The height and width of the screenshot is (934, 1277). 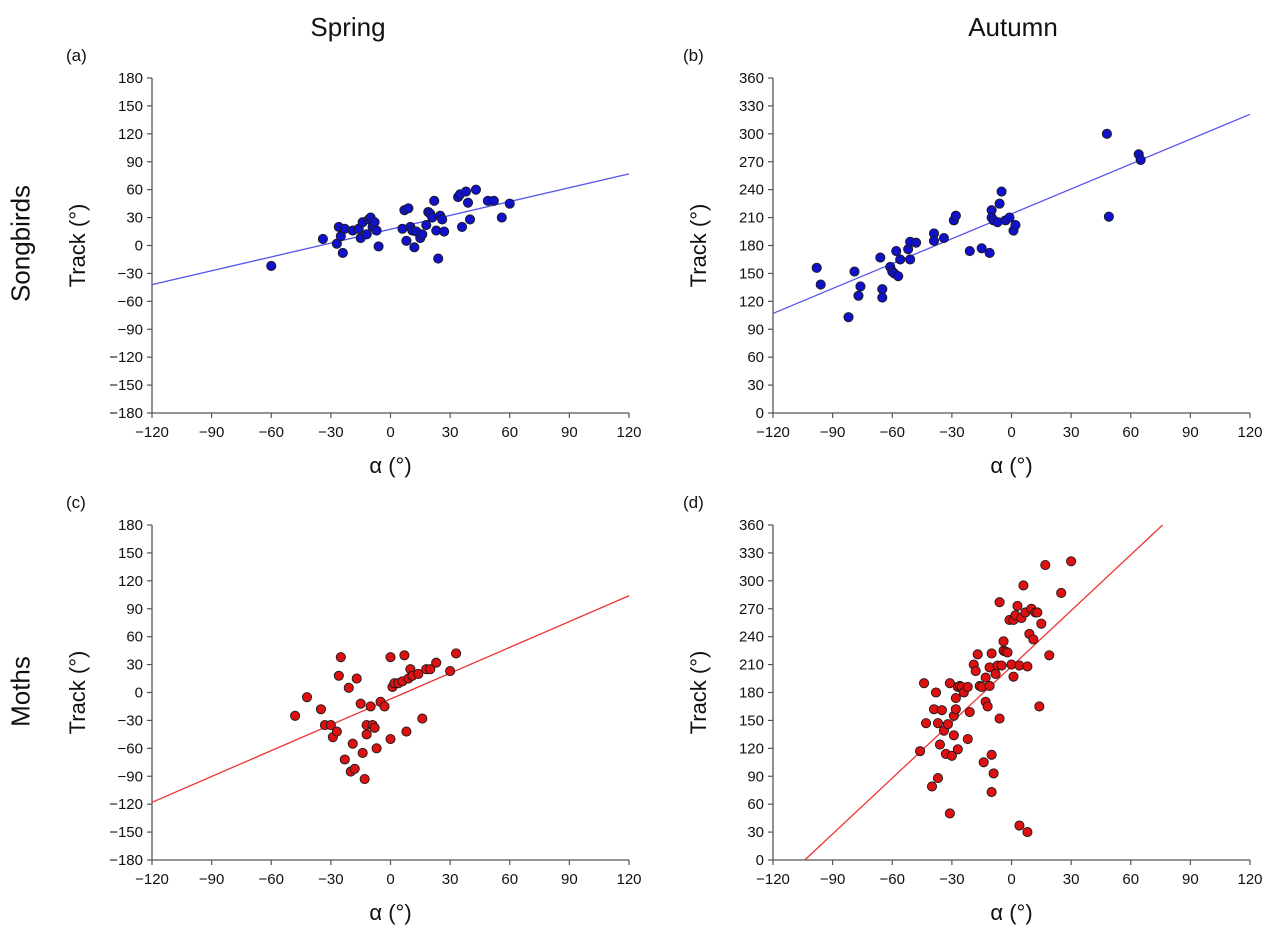 I want to click on y-tick-label: −30, so click(x=130, y=273).